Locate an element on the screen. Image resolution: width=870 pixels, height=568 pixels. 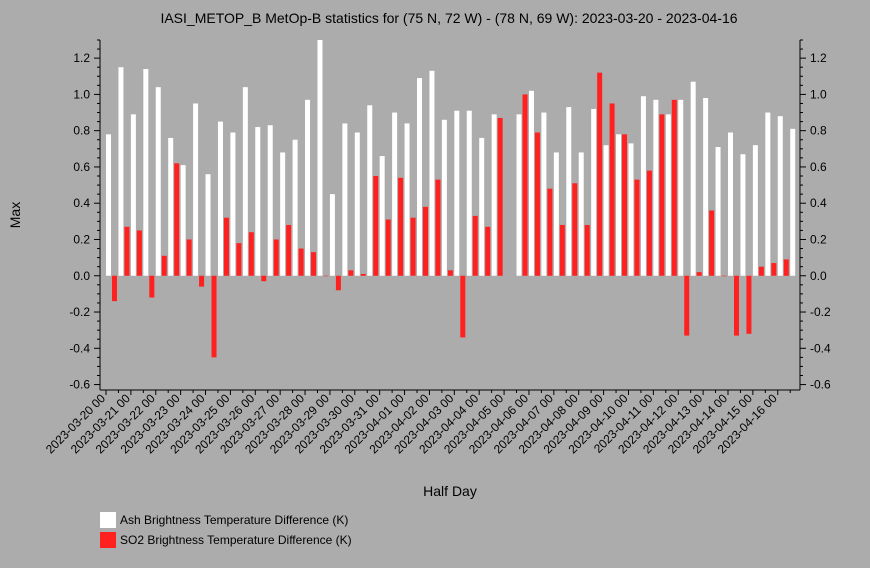
y-tick-label-right-3: 0.0 is located at coordinates (818, 276).